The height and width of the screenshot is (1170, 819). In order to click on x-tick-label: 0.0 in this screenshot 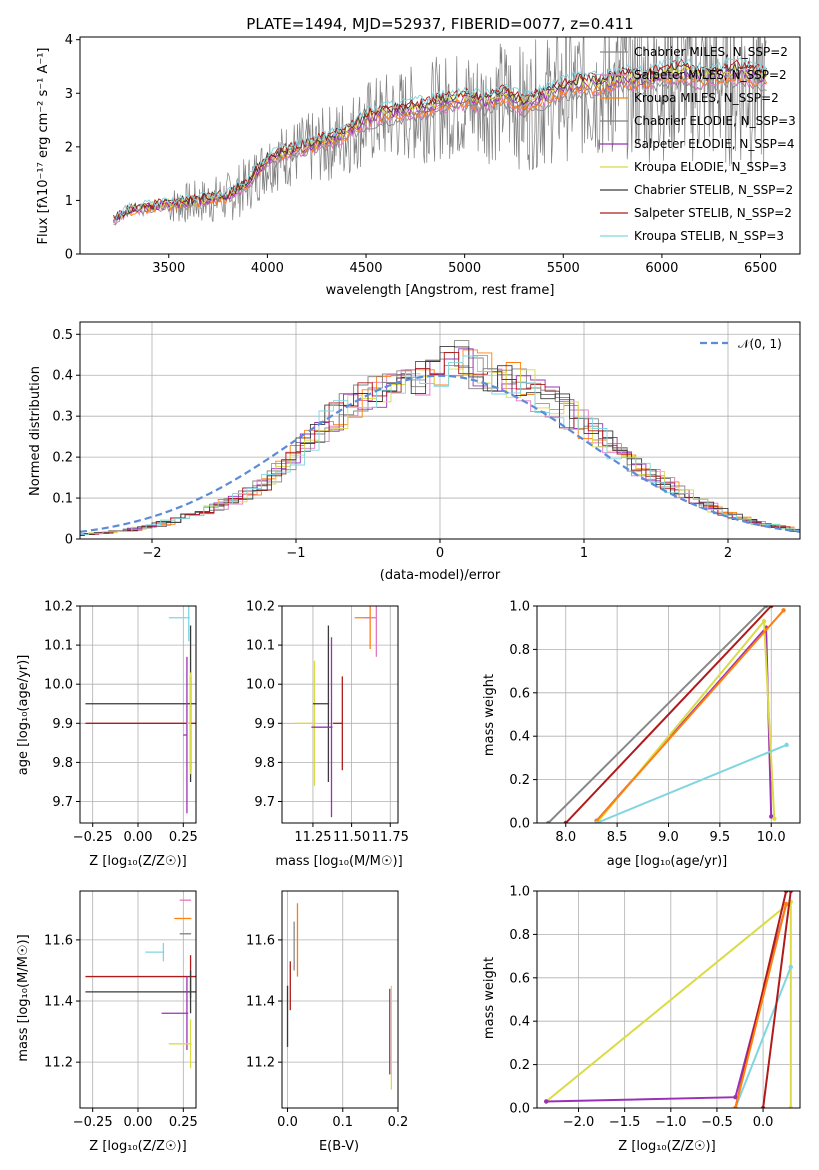, I will do `click(763, 1122)`.